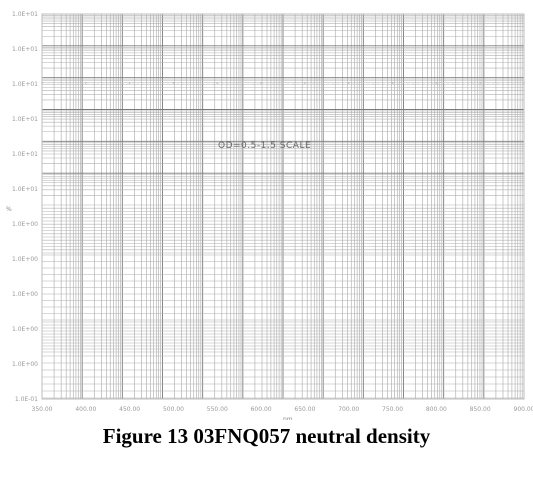 This screenshot has width=533, height=487. I want to click on x-tick-label: 900.00, so click(523, 409).